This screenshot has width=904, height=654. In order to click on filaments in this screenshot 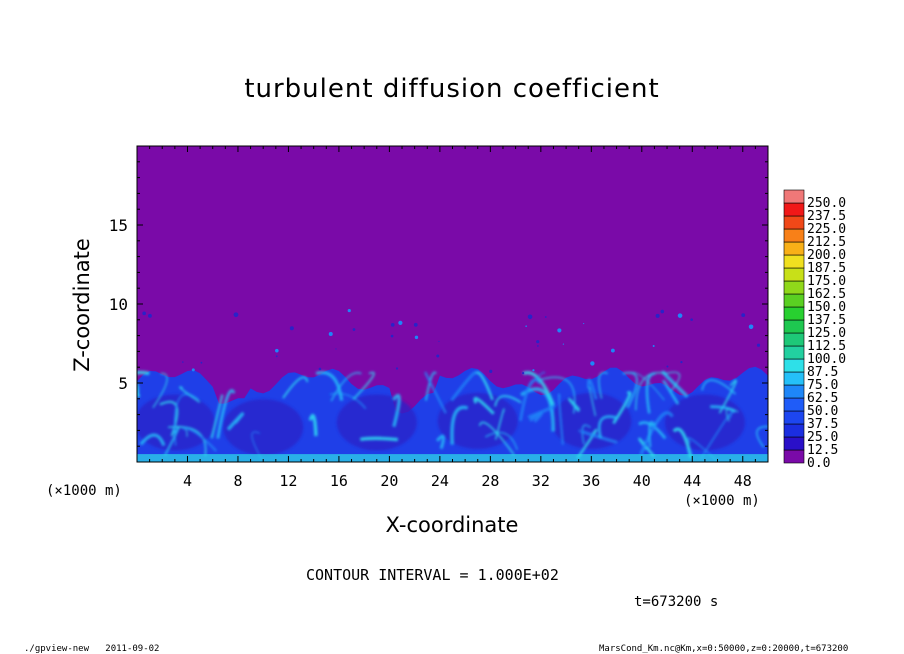, I will do `click(452, 416)`.